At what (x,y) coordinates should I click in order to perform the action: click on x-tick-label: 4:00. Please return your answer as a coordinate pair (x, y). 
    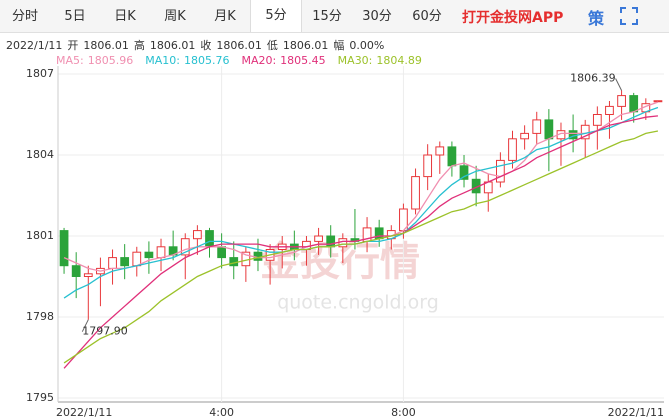
    Looking at the image, I should click on (221, 412).